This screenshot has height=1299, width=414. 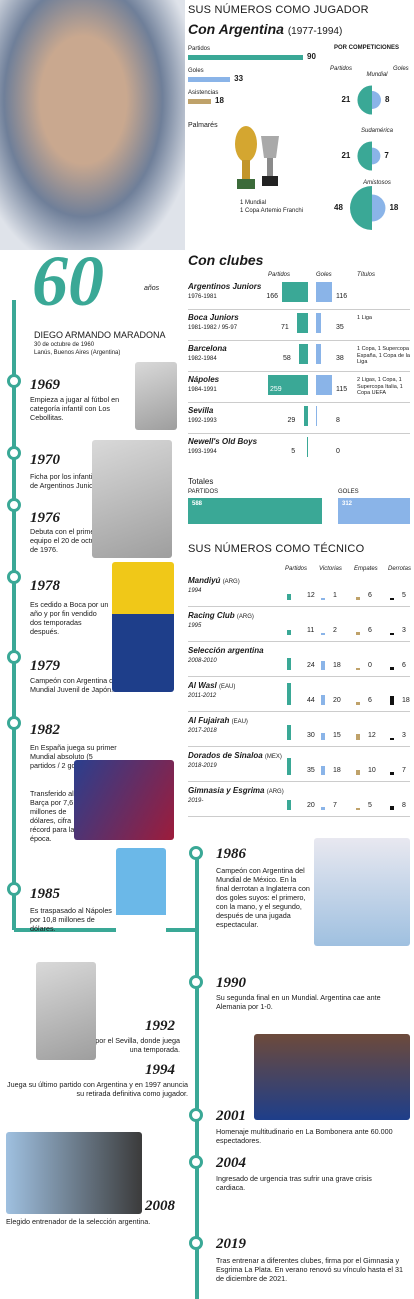 I want to click on clubs-goles-header: Goles, so click(x=324, y=275).